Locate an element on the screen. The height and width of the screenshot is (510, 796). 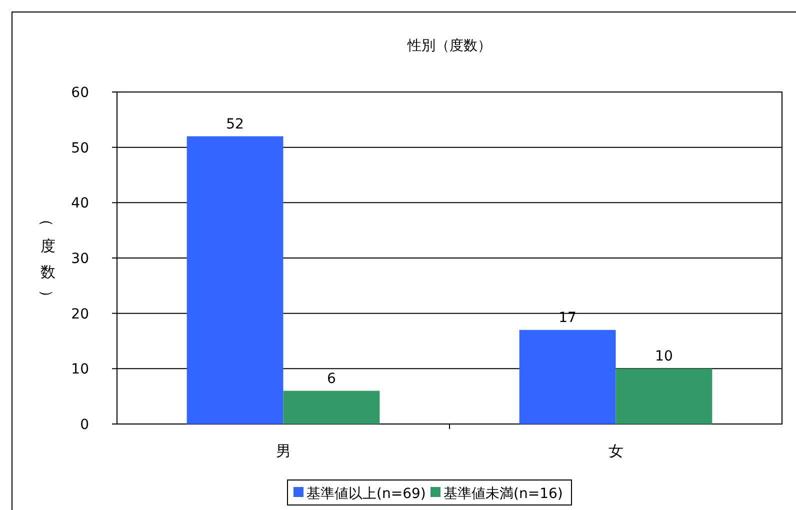
data-label: 52 is located at coordinates (235, 124).